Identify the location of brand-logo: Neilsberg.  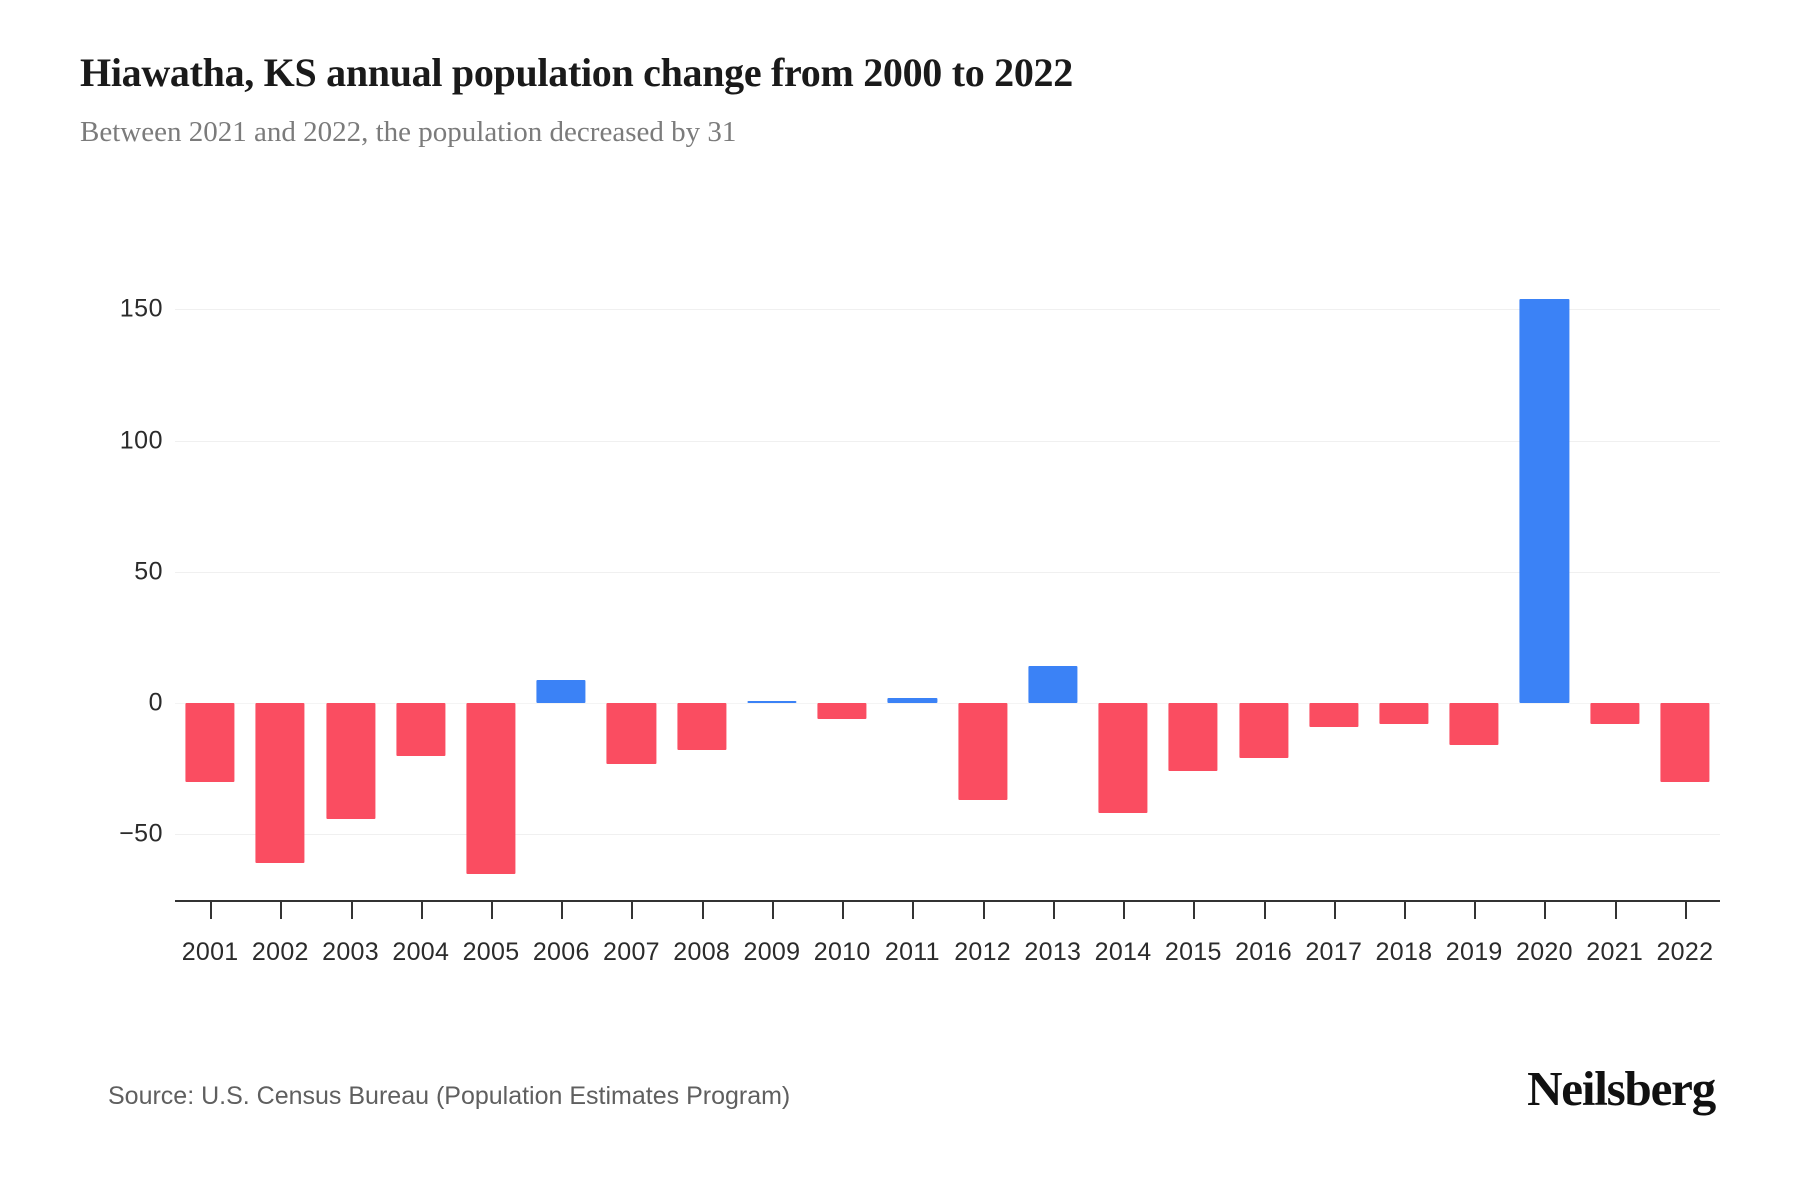
(1621, 1088).